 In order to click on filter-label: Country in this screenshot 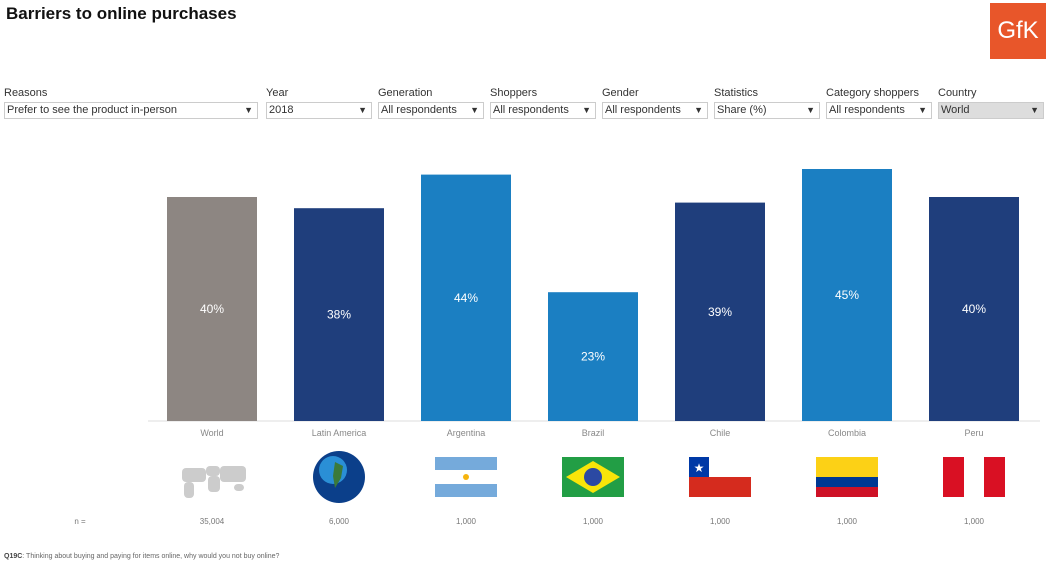, I will do `click(957, 93)`.